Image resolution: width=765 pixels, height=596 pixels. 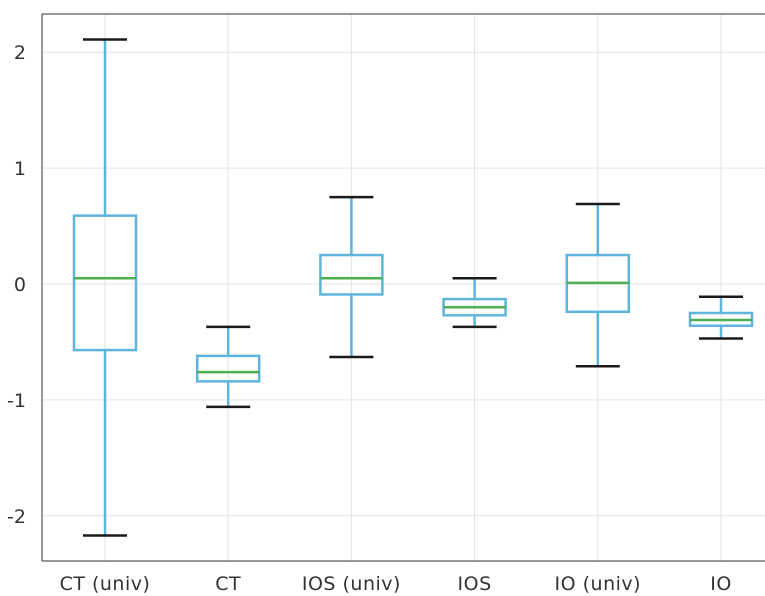 What do you see at coordinates (105, 584) in the screenshot?
I see `x-tick-label: CT (univ)` at bounding box center [105, 584].